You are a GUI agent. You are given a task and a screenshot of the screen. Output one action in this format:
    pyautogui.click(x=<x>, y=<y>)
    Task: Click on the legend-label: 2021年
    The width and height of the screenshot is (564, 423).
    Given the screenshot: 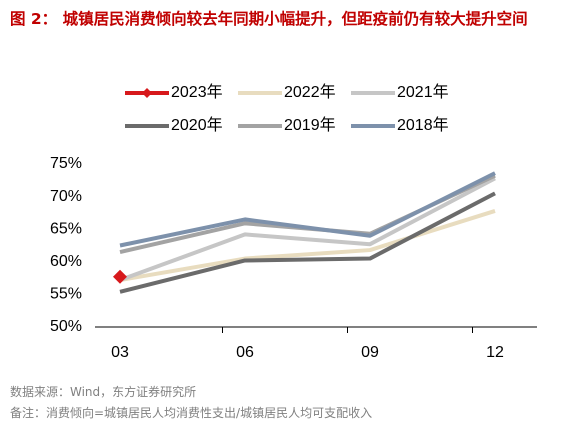 What is the action you would take?
    pyautogui.click(x=423, y=92)
    